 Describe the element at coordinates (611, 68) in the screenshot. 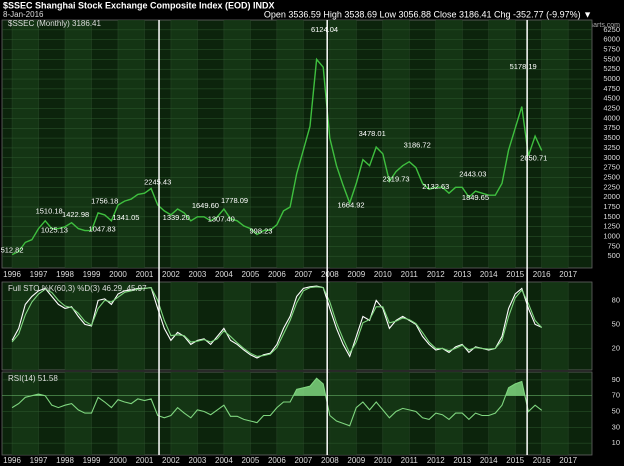

I see `y-tick-label: 5250` at that location.